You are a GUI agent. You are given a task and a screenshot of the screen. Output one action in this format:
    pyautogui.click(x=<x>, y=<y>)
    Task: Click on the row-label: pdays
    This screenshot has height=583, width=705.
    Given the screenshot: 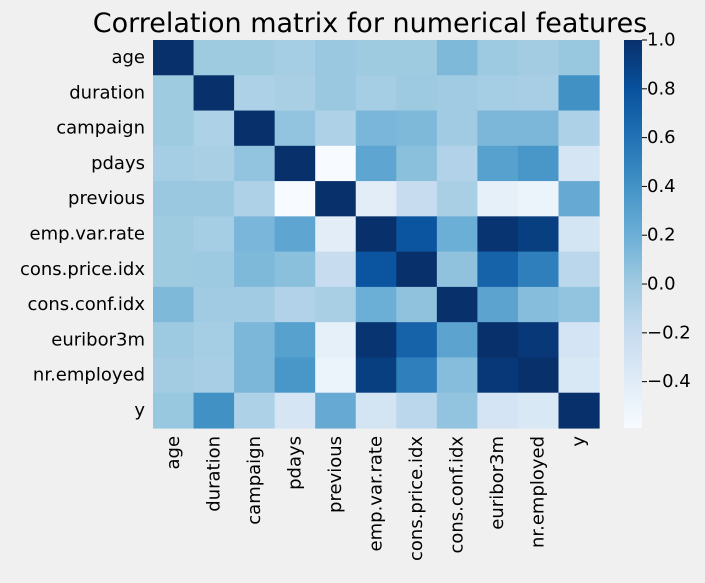 What is the action you would take?
    pyautogui.click(x=118, y=163)
    